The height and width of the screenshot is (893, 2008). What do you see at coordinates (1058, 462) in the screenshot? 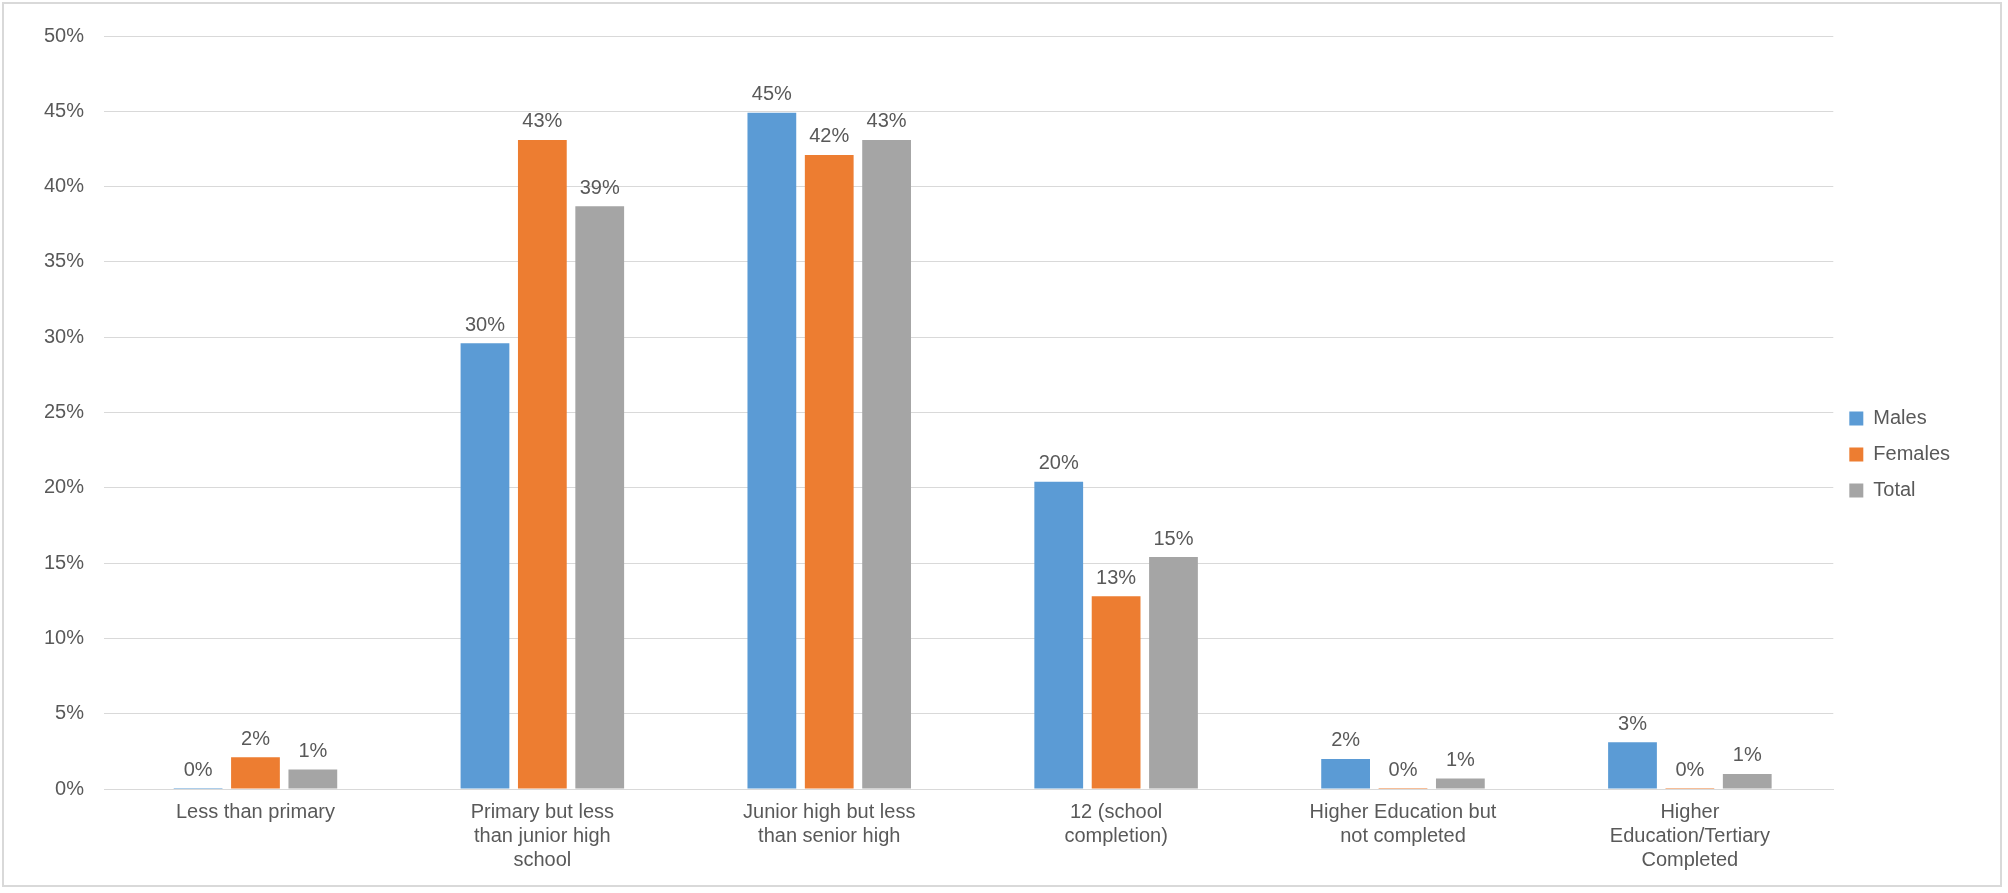
I see `data-label: 20%` at bounding box center [1058, 462].